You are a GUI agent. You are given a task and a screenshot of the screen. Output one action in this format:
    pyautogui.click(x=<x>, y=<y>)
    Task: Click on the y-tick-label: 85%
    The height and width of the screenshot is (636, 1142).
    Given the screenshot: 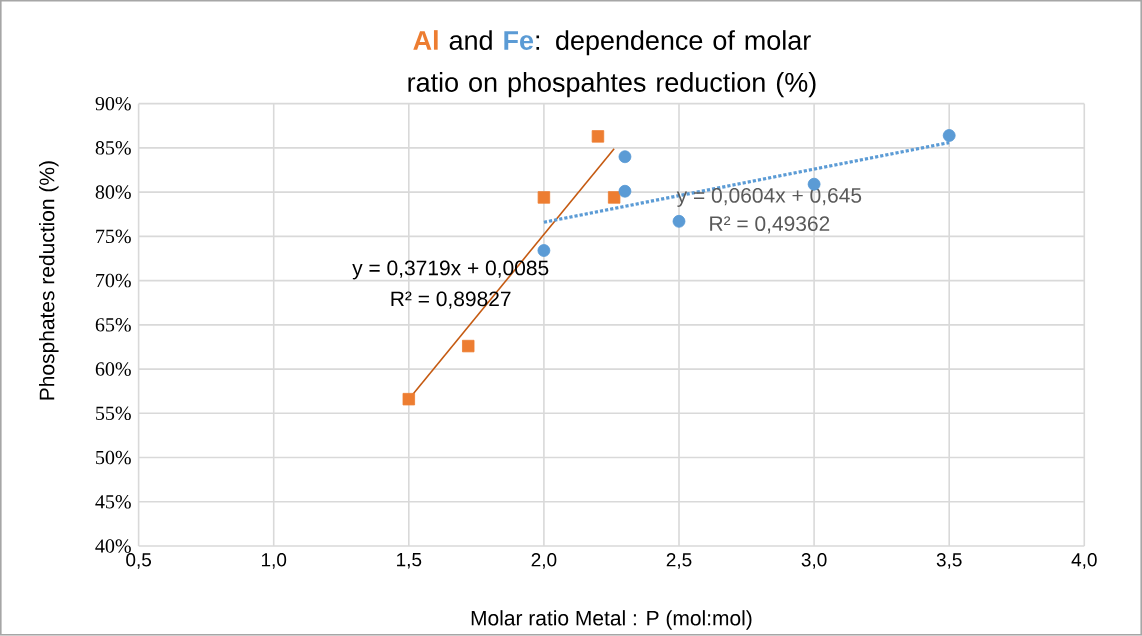 What is the action you would take?
    pyautogui.click(x=113, y=148)
    